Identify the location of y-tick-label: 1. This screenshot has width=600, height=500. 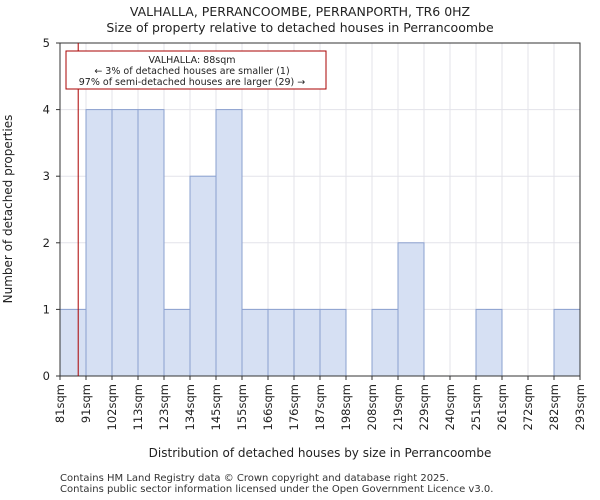
(46, 309).